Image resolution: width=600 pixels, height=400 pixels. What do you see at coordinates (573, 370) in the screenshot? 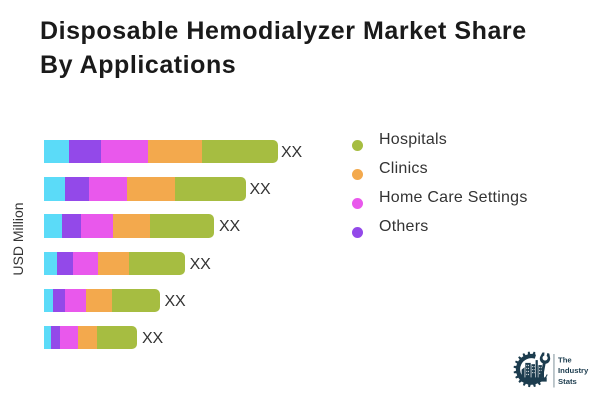
I see `svg-text: Industry` at bounding box center [573, 370].